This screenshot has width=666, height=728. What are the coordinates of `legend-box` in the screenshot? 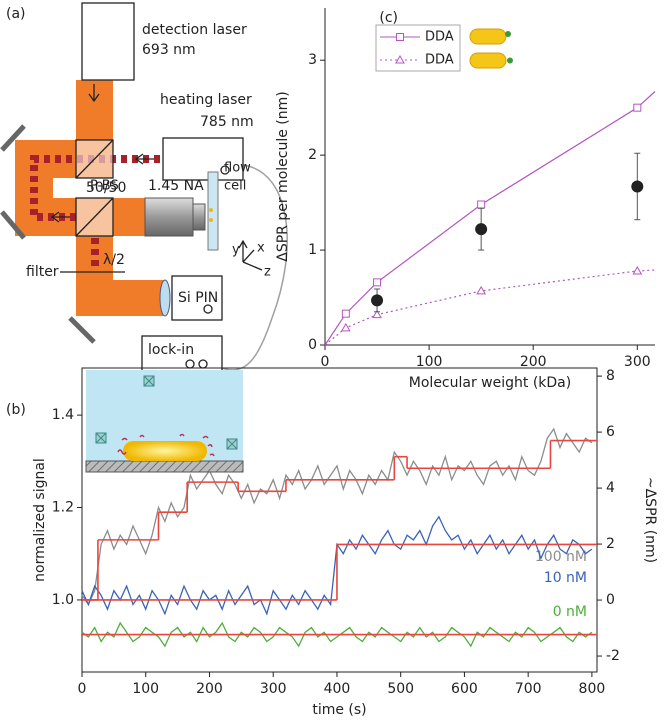 It's located at (418, 48).